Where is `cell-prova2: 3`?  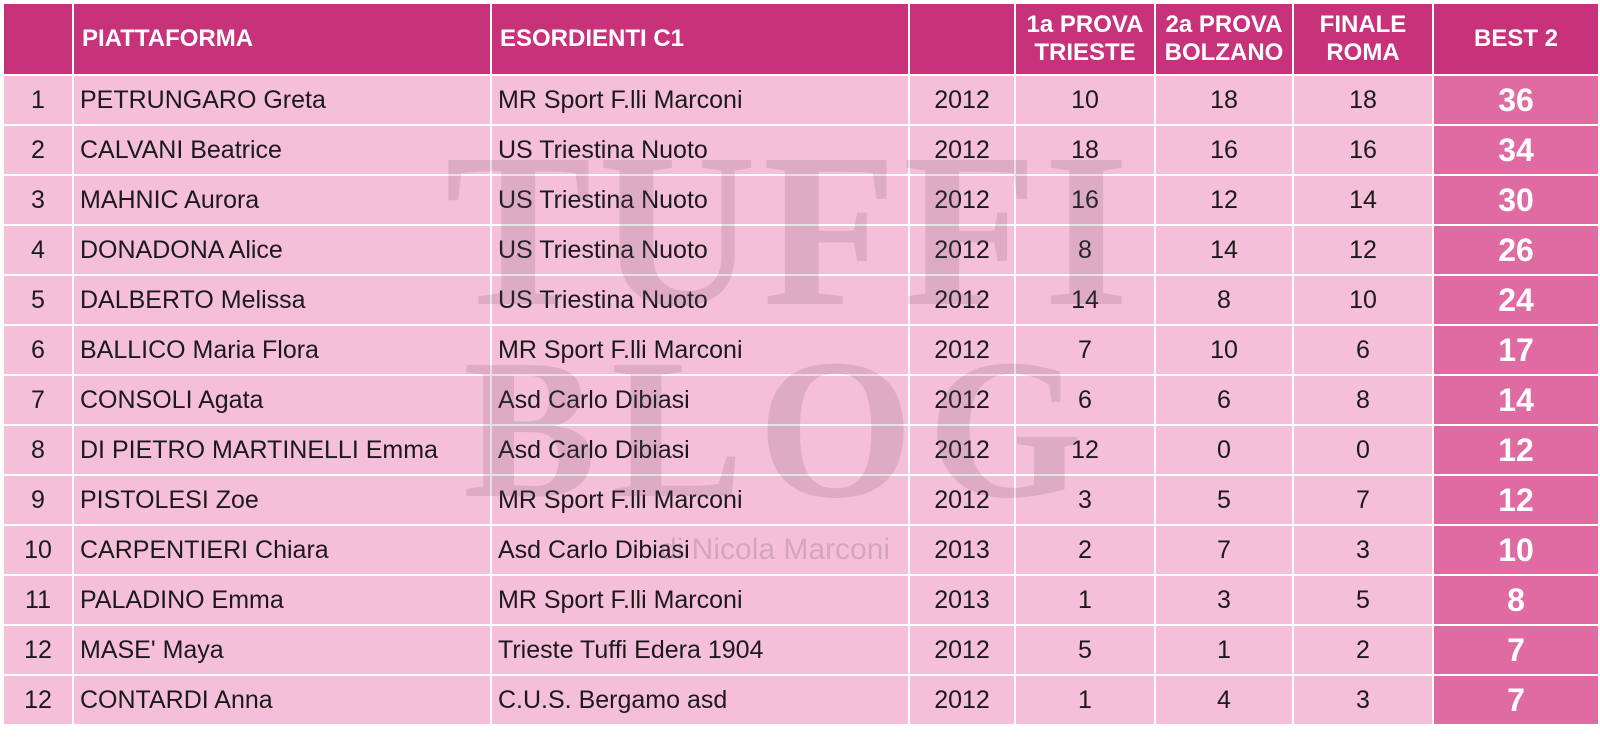
cell-prova2: 3 is located at coordinates (1224, 600).